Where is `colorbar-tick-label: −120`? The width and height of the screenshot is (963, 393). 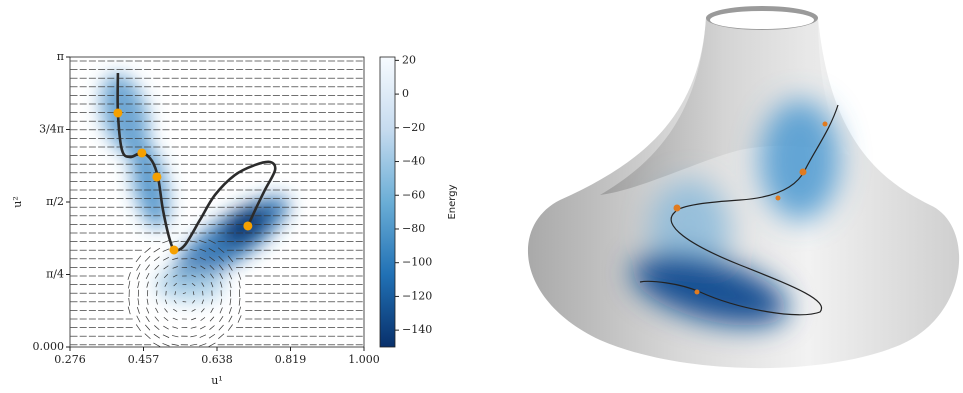
colorbar-tick-label: −120 is located at coordinates (417, 295).